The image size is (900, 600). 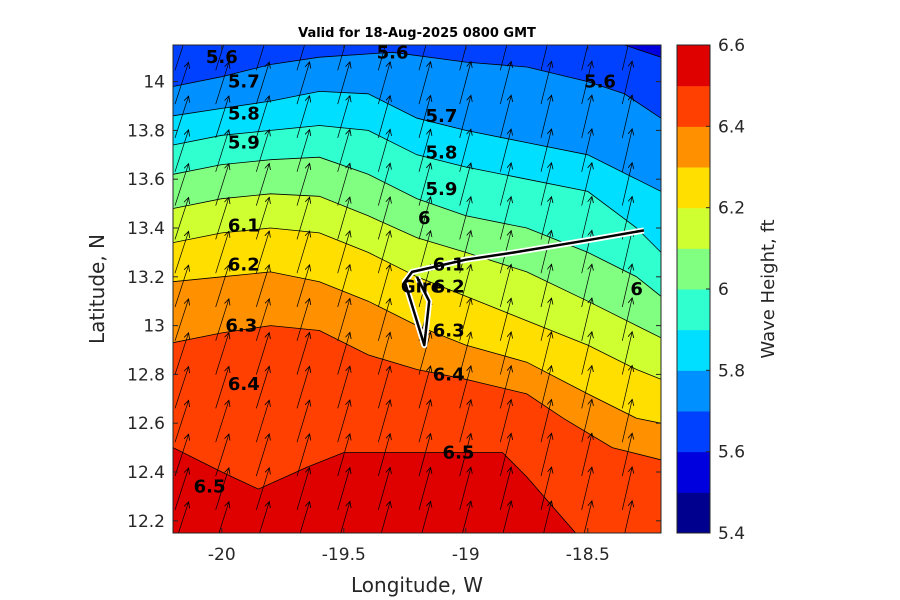 What do you see at coordinates (600, 82) in the screenshot?
I see `contour-label: 5.6` at bounding box center [600, 82].